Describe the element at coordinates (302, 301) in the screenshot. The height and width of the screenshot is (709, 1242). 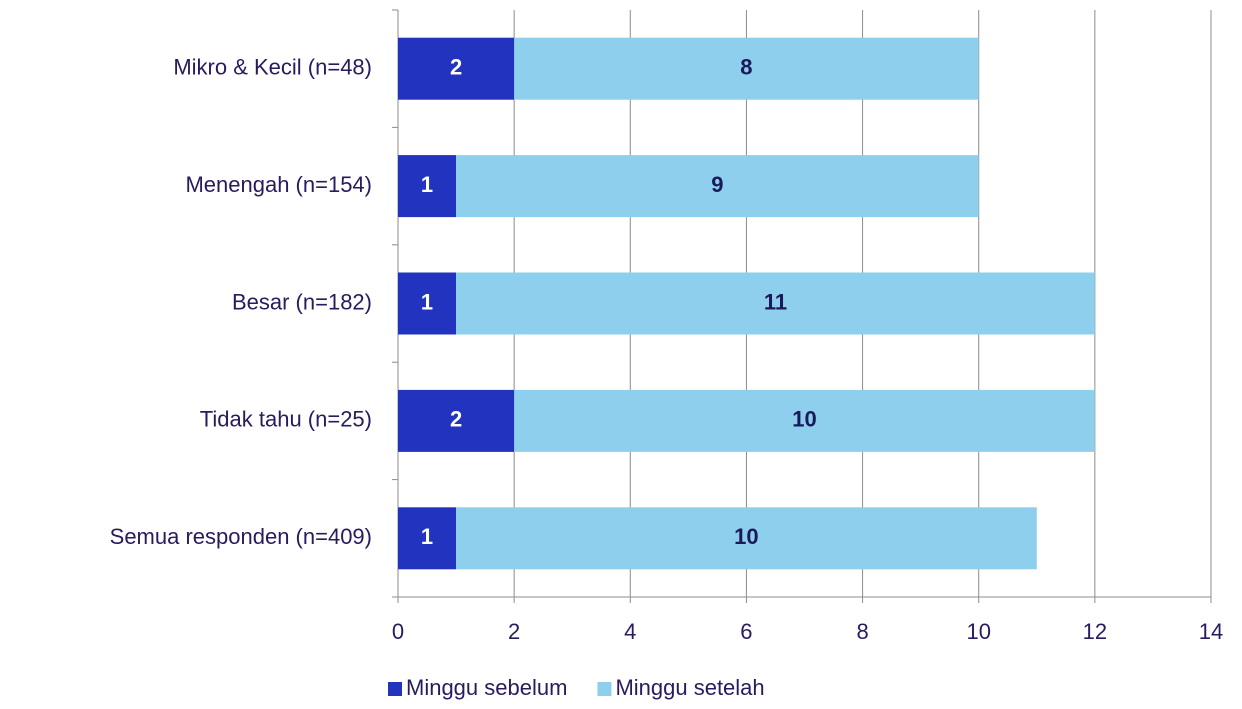
I see `y-tick-label: Besar (n=182)` at that location.